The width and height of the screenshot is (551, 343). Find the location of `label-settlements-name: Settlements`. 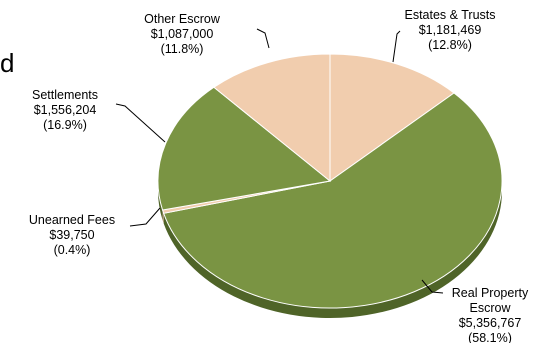

label-settlements-name: Settlements is located at coordinates (65, 95).